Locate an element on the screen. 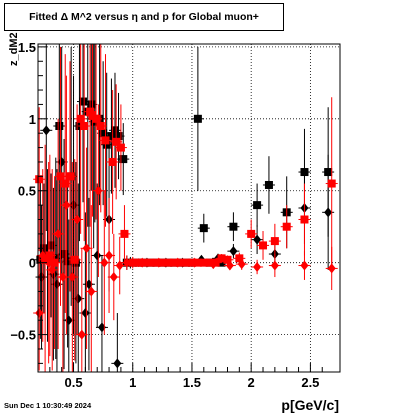 The height and width of the screenshot is (414, 400). y-axis-label-text: z_dM2 is located at coordinates (14, 49).